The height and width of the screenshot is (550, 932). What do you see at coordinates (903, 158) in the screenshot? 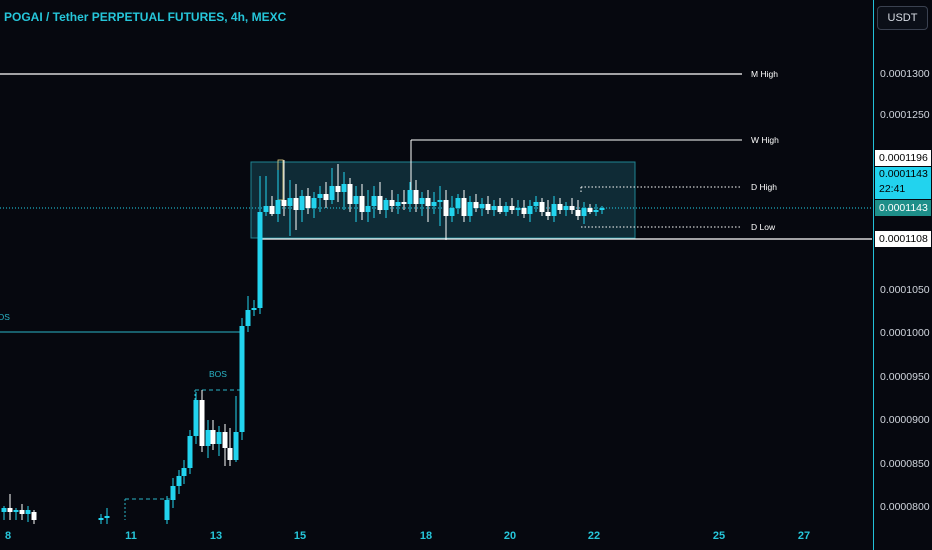
I see `w-high-price-label: 0.0001196` at bounding box center [903, 158].